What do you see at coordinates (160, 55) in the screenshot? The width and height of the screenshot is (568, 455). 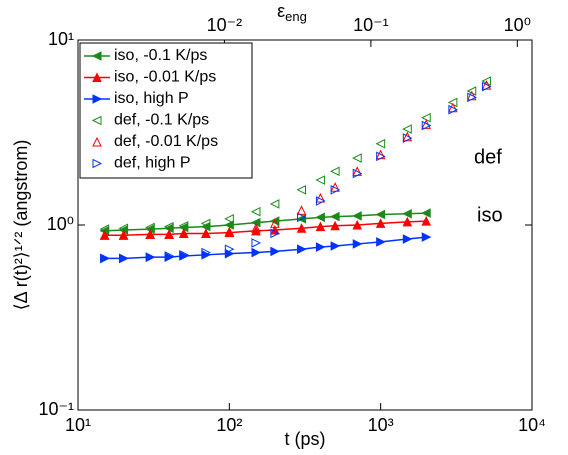 I see `legend-label: iso, -0.1 K/ps` at bounding box center [160, 55].